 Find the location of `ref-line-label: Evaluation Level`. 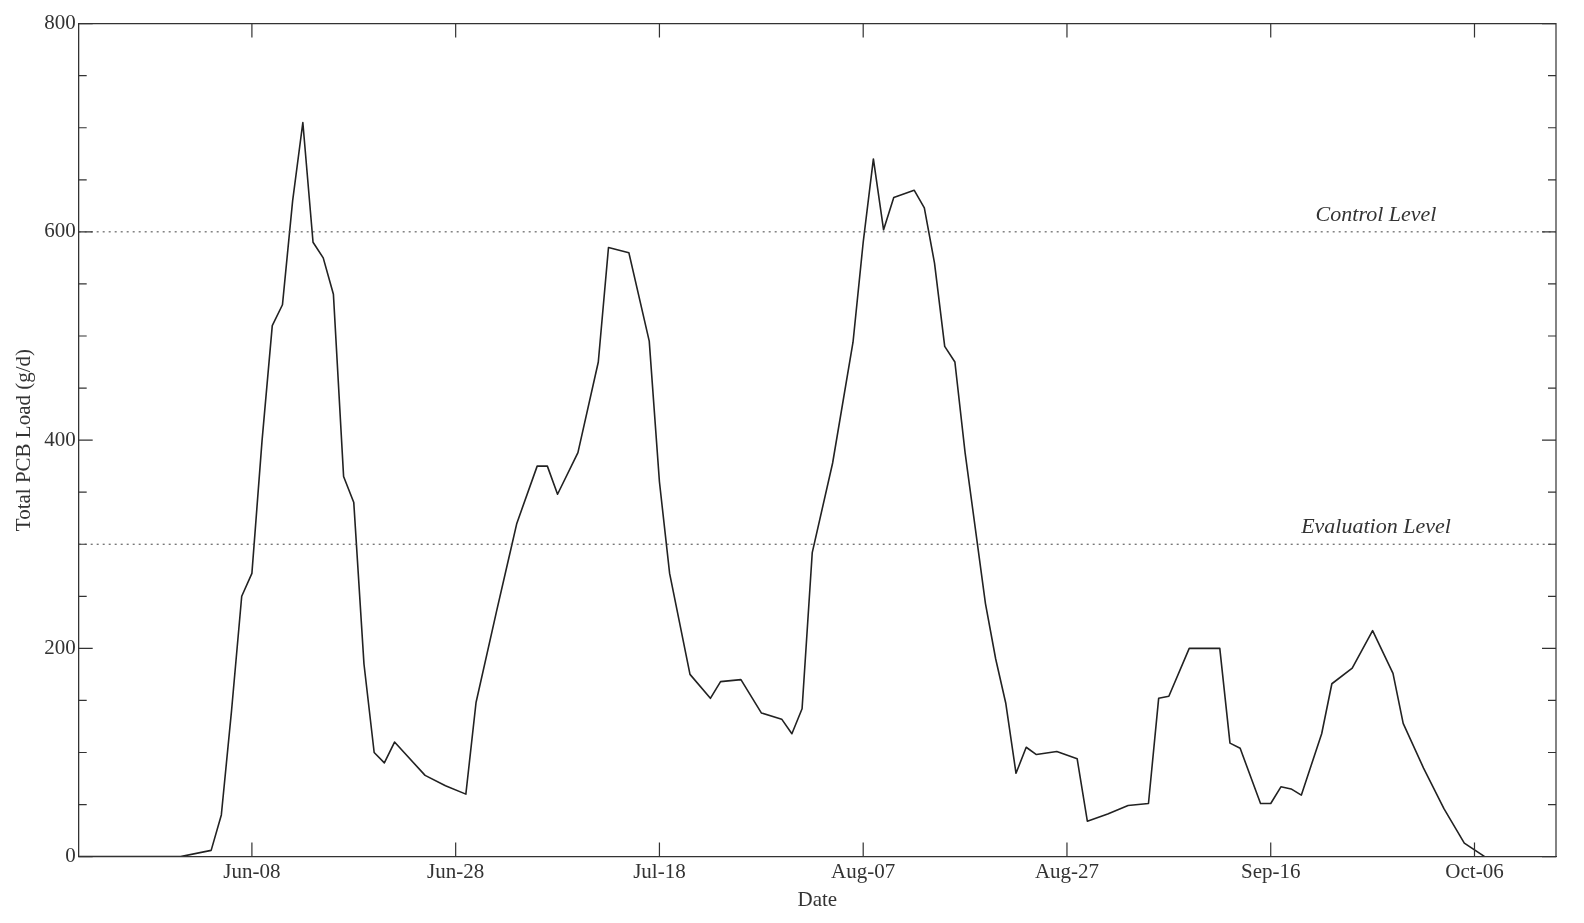

ref-line-label: Evaluation Level is located at coordinates (1375, 526).